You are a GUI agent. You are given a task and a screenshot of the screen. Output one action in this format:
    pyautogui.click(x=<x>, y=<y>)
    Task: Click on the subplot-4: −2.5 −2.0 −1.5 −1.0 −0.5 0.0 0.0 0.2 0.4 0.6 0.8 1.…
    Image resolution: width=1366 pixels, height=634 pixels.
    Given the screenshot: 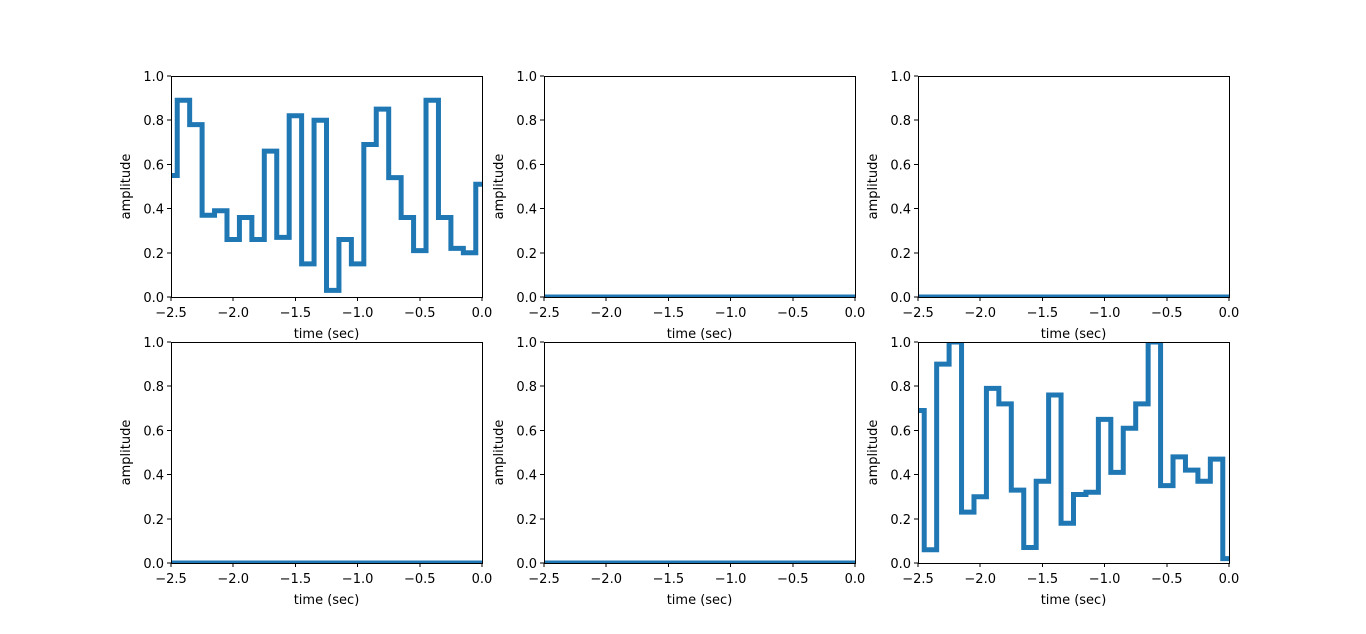 What is the action you would take?
    pyautogui.click(x=305, y=472)
    